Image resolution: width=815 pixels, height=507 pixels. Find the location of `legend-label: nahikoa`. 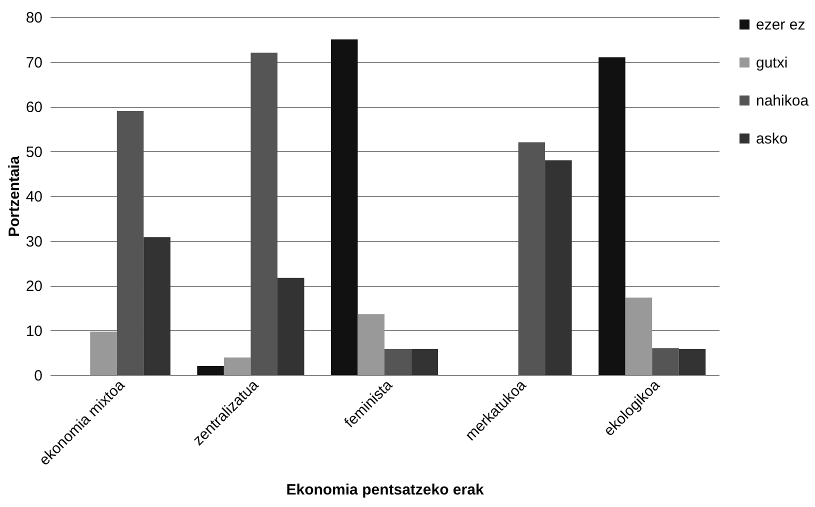

legend-label: nahikoa is located at coordinates (783, 101).